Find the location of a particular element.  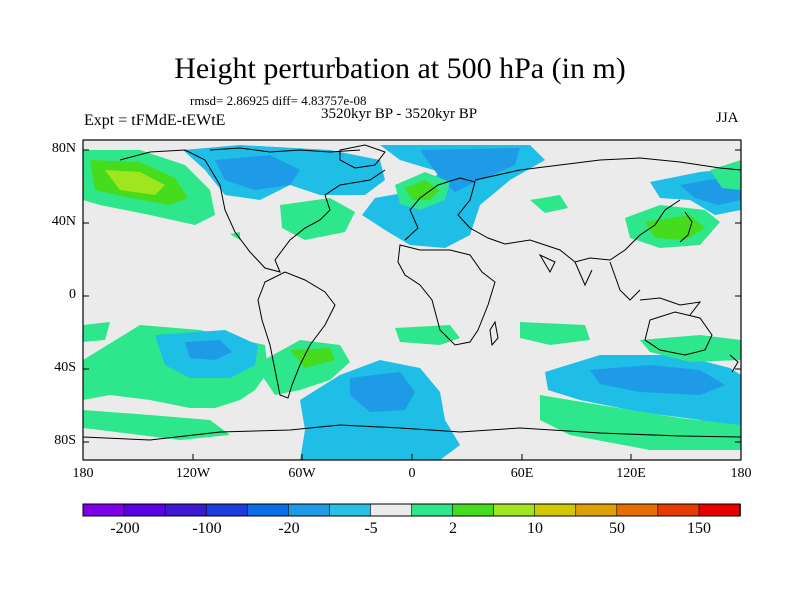

xtick-label: 120E is located at coordinates (631, 473).